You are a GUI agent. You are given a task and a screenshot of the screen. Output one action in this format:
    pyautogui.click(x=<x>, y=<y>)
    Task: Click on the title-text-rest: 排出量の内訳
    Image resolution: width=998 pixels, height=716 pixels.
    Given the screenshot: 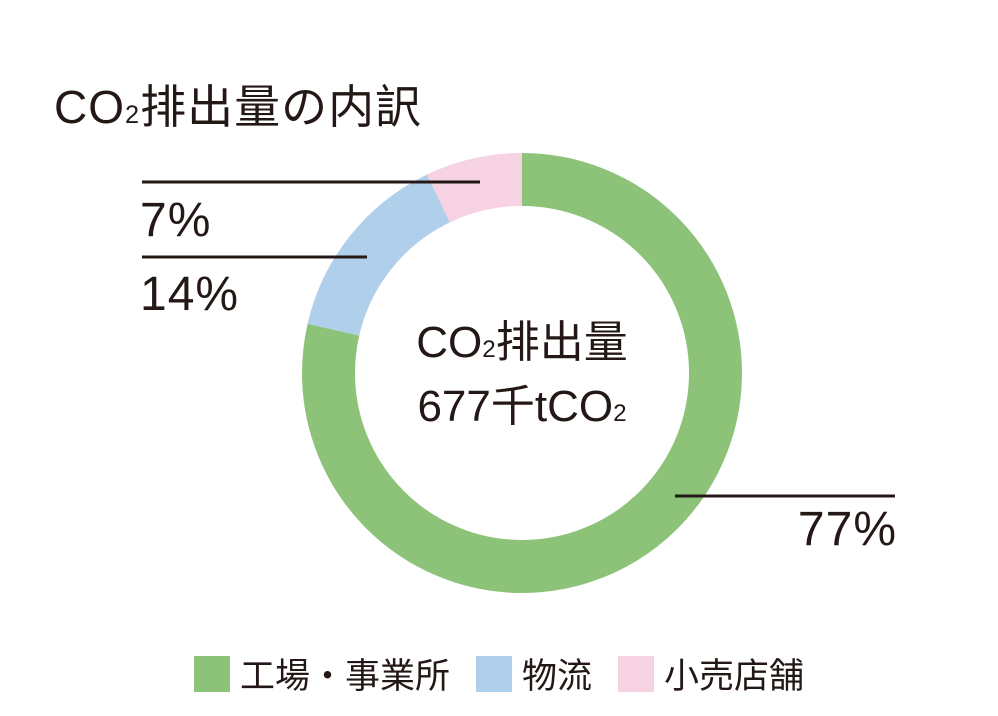 What is the action you would take?
    pyautogui.click(x=281, y=106)
    